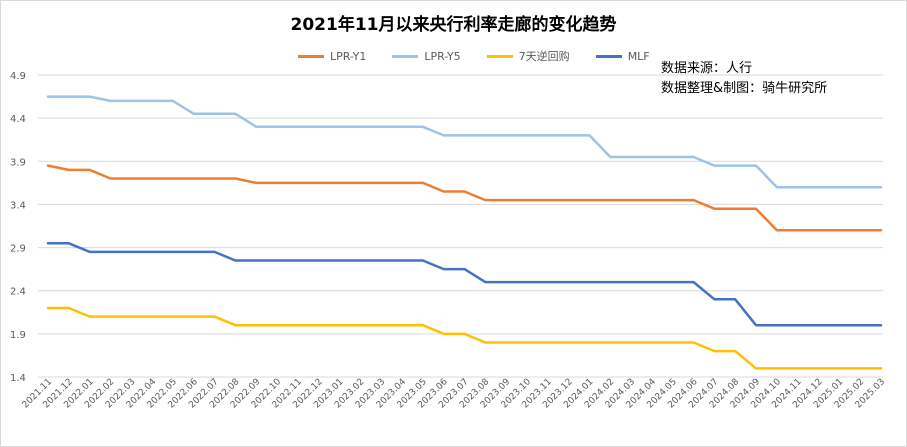 The height and width of the screenshot is (447, 907). I want to click on chart-credit-text: 数据整理&制图：骑牛研究所, so click(744, 88).